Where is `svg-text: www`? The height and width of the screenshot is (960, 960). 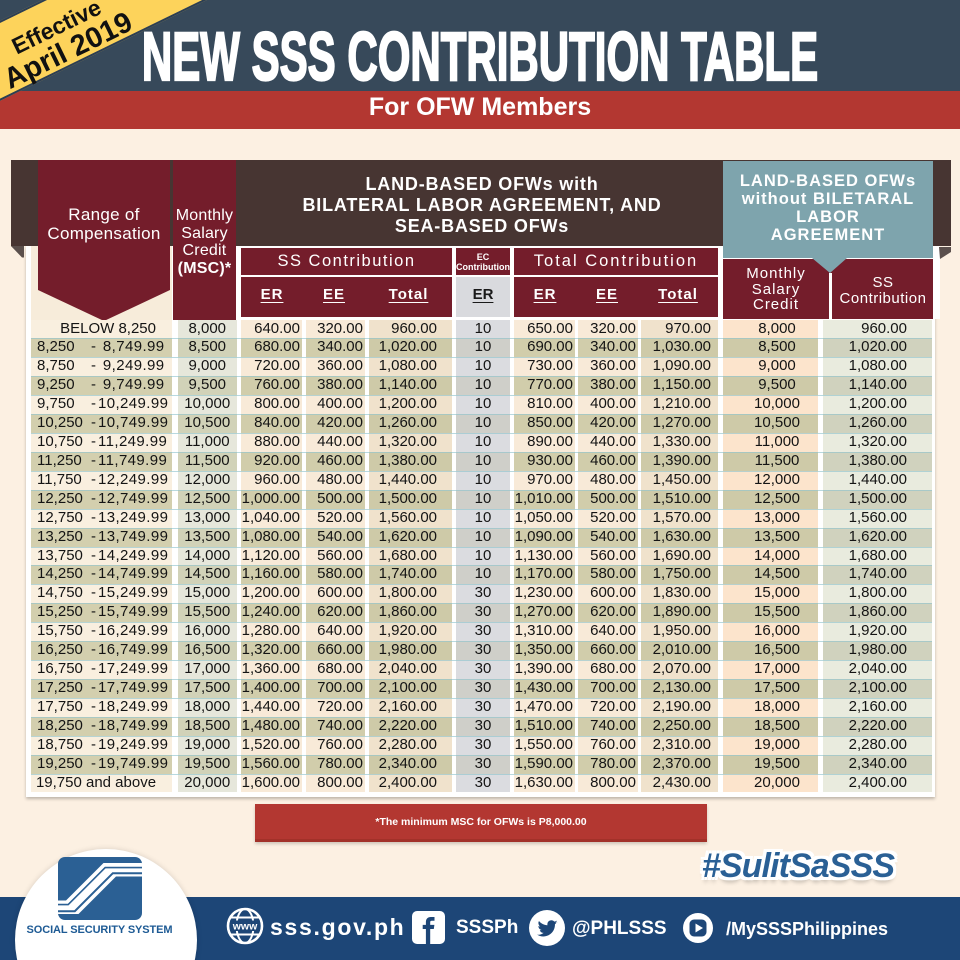
svg-text: www is located at coordinates (245, 927).